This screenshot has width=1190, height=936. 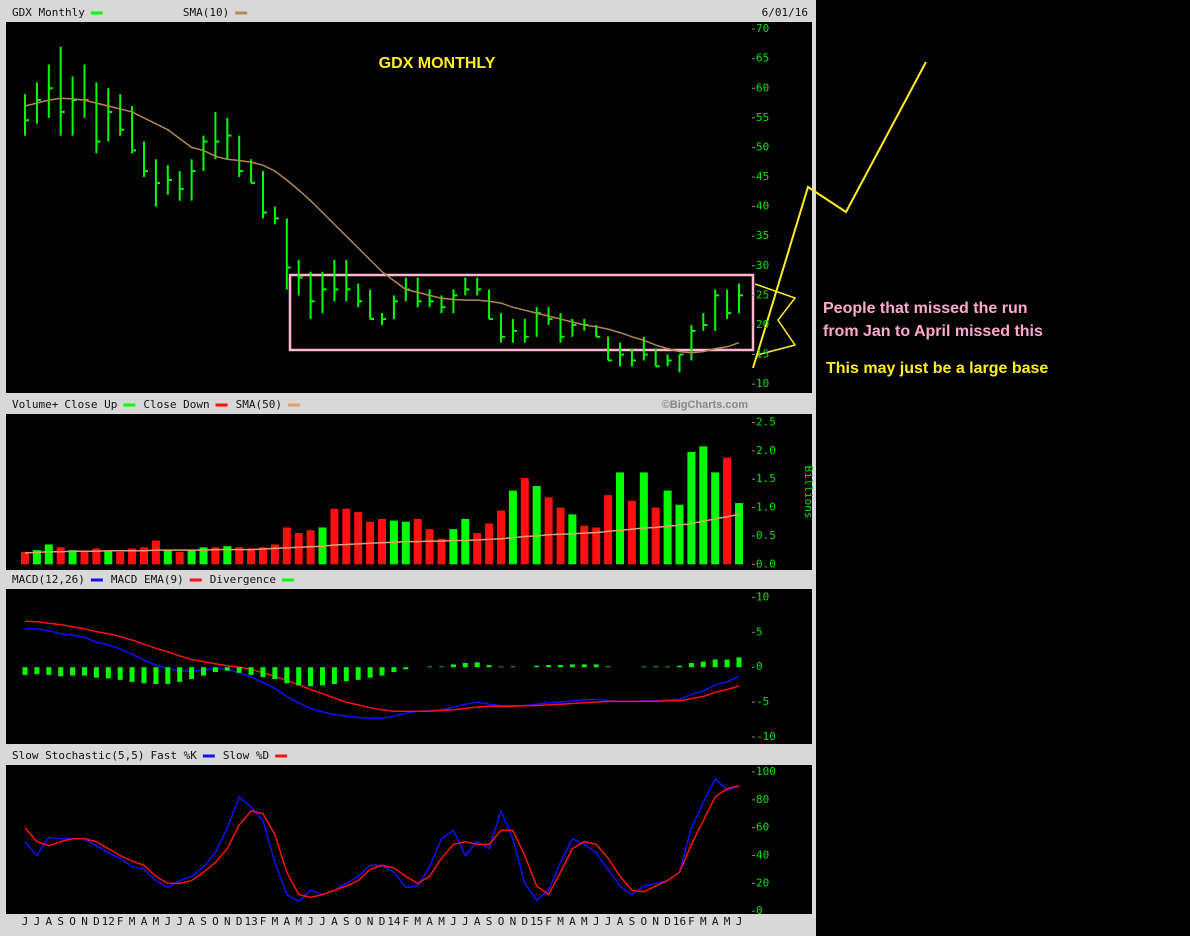 I want to click on annotation: This may just be a large base, so click(x=937, y=368).